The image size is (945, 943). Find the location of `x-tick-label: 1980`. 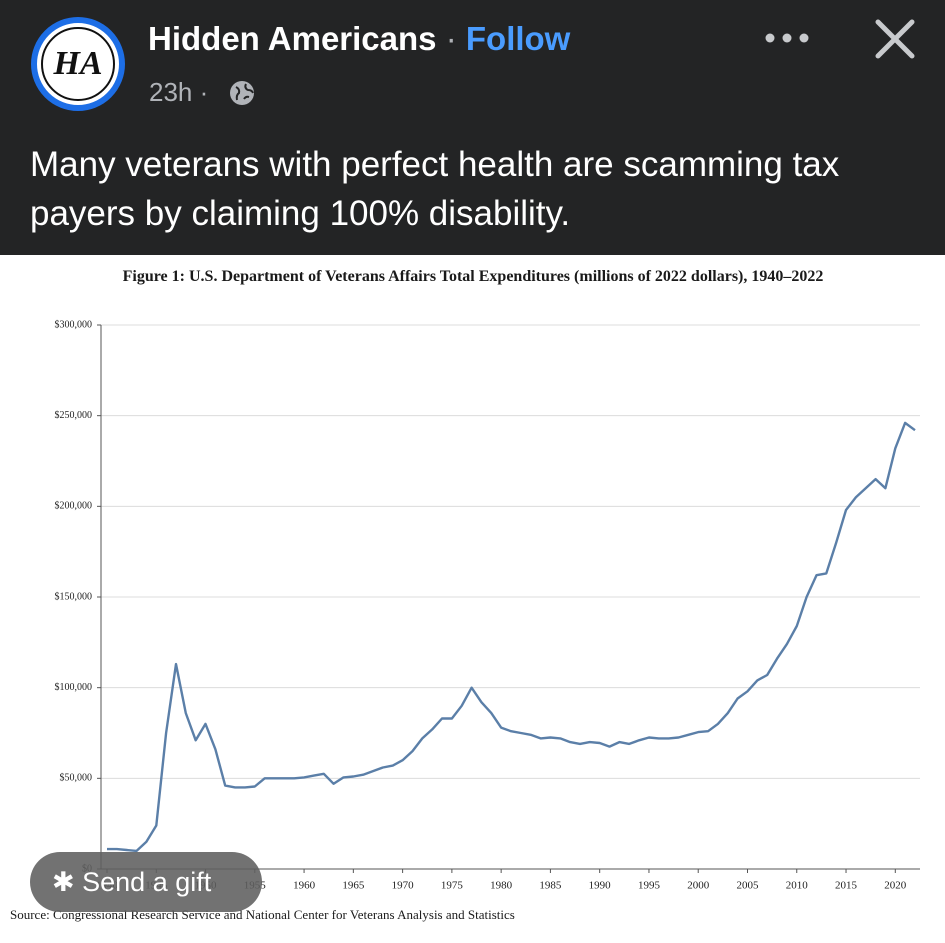

x-tick-label: 1980 is located at coordinates (501, 886).